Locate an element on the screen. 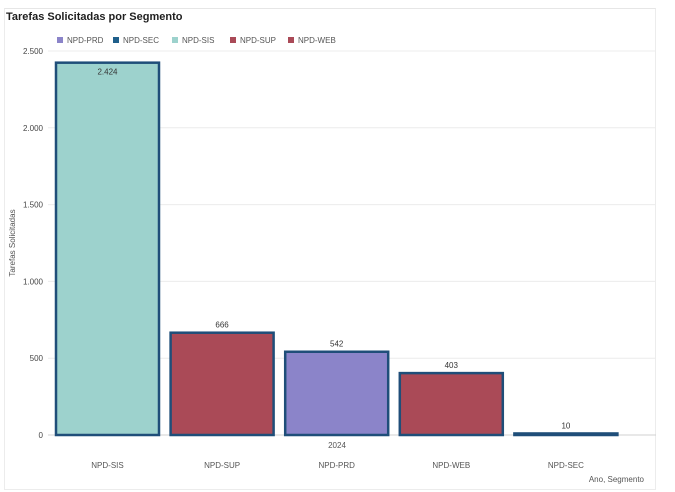  data-label: 403 is located at coordinates (452, 365).